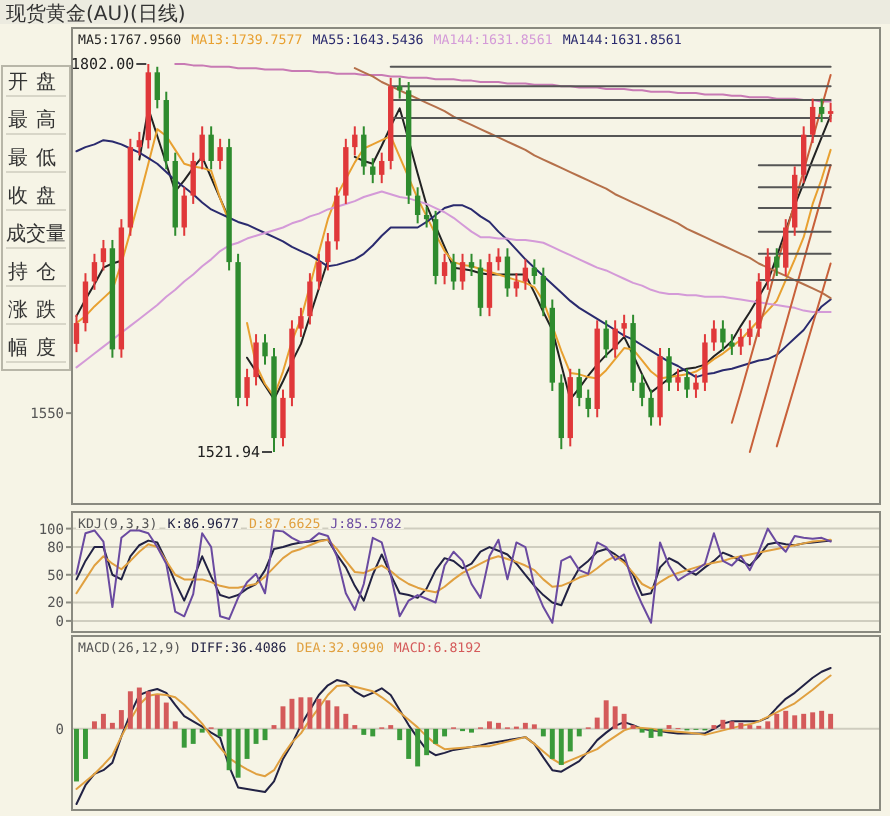 The height and width of the screenshot is (816, 890). What do you see at coordinates (36, 196) in the screenshot?
I see `text: 收盘` at bounding box center [36, 196].